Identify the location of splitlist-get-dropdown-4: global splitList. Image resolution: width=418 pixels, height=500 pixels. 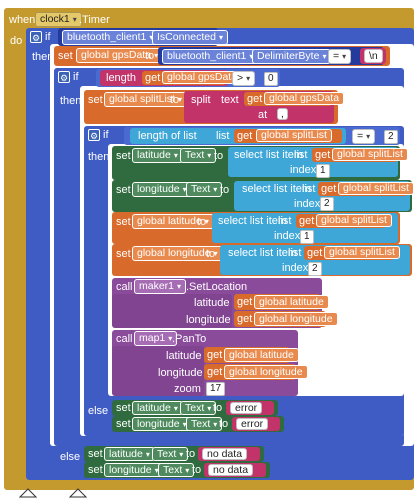
(354, 220).